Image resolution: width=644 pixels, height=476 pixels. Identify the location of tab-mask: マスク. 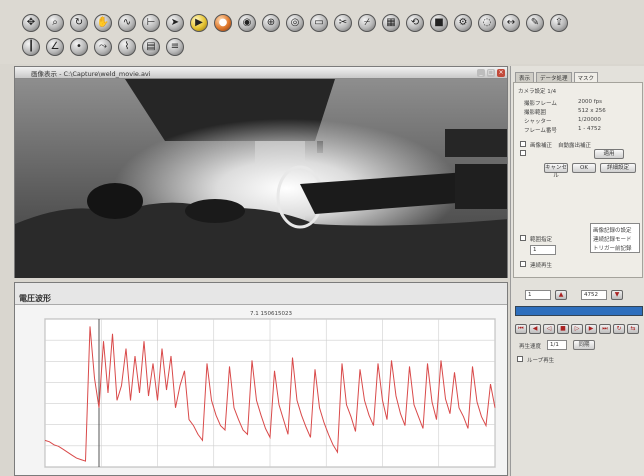
(586, 77).